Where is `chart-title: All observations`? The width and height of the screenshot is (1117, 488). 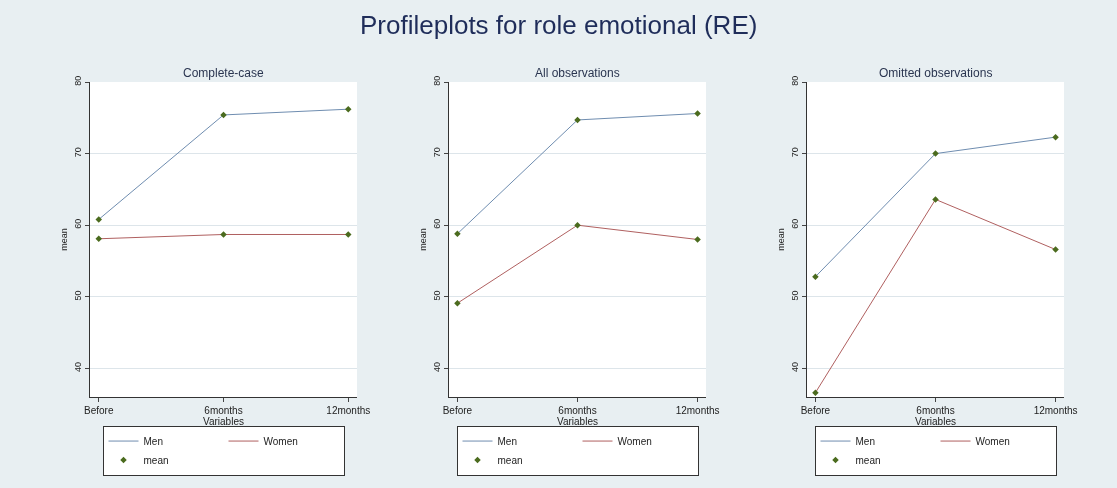
chart-title: All observations is located at coordinates (577, 73).